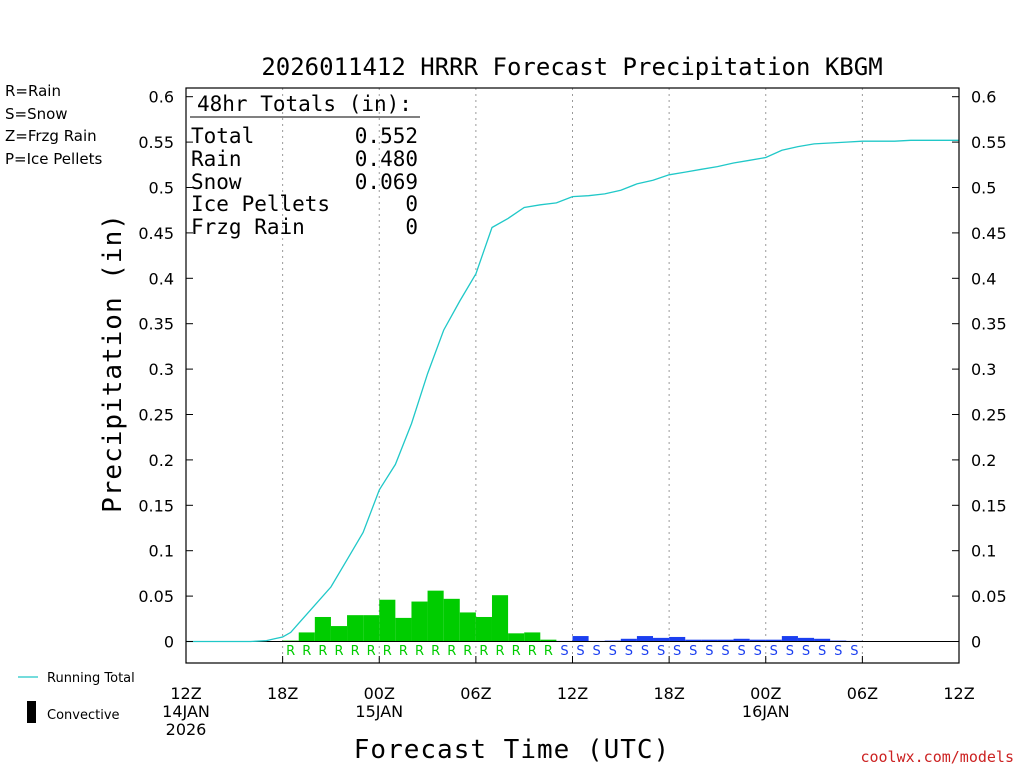 This screenshot has height=768, width=1024. Describe the element at coordinates (862, 693) in the screenshot. I see `x-tick-label: 06Z` at that location.